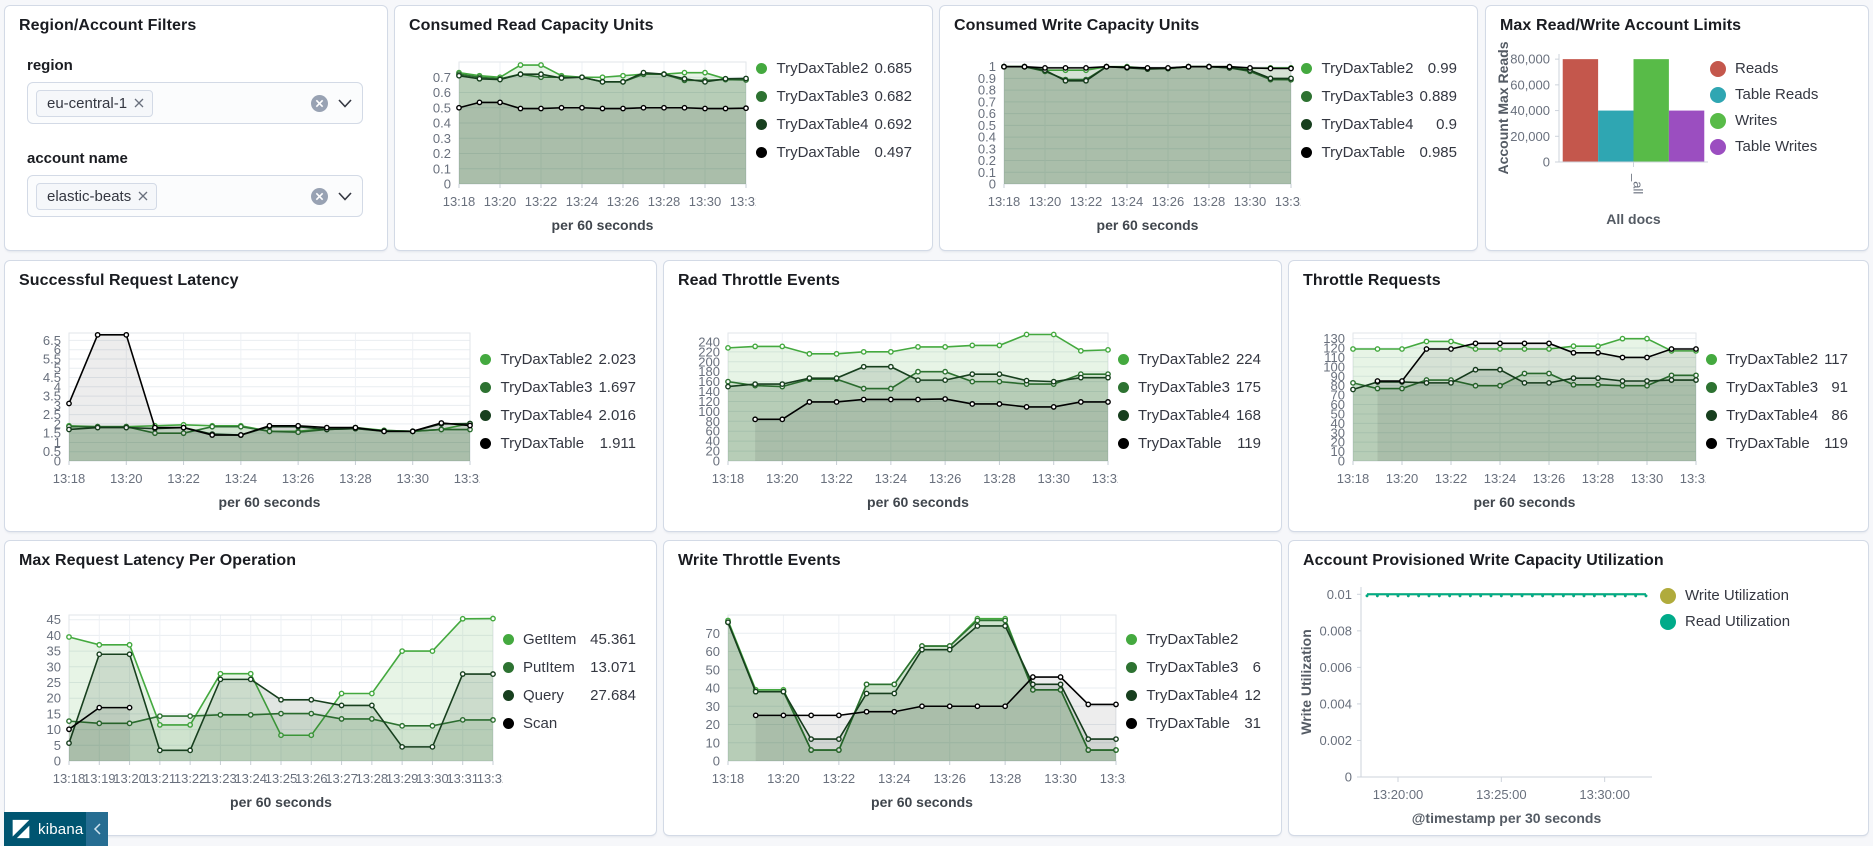 The image size is (1873, 846). I want to click on svg-text: _all, so click(1638, 183).